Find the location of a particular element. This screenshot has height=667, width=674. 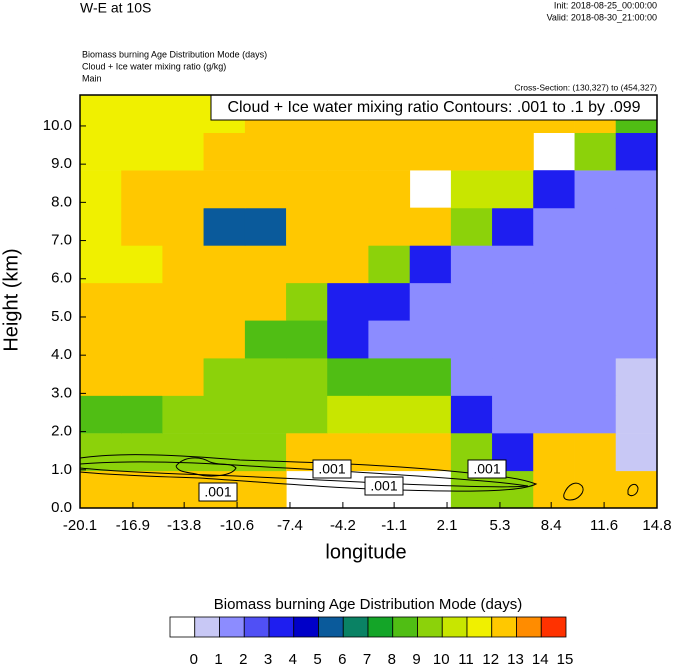

colorbar-label: 6 is located at coordinates (342, 659).